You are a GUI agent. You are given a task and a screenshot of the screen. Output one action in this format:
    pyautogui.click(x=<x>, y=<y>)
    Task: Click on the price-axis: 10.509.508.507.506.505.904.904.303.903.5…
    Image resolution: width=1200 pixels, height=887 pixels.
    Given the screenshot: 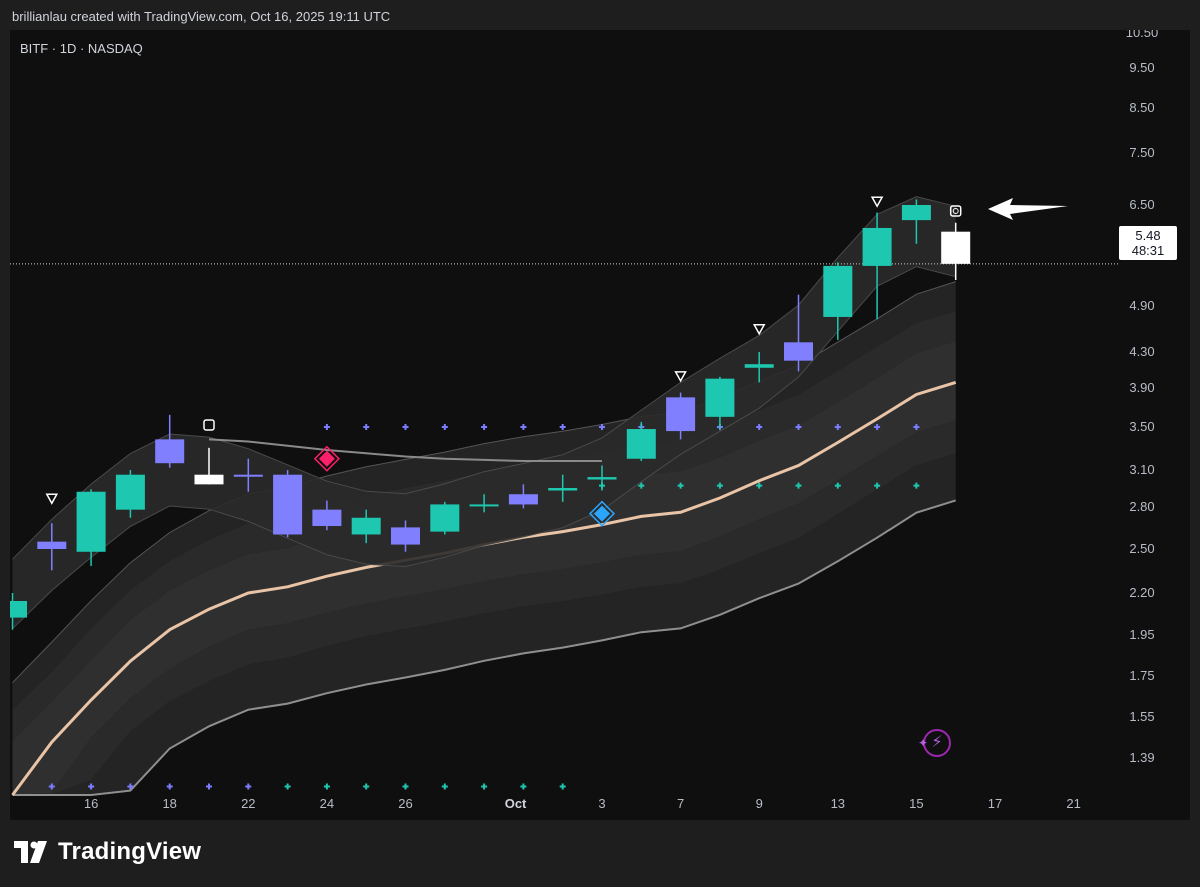 What is the action you would take?
    pyautogui.click(x=1142, y=397)
    